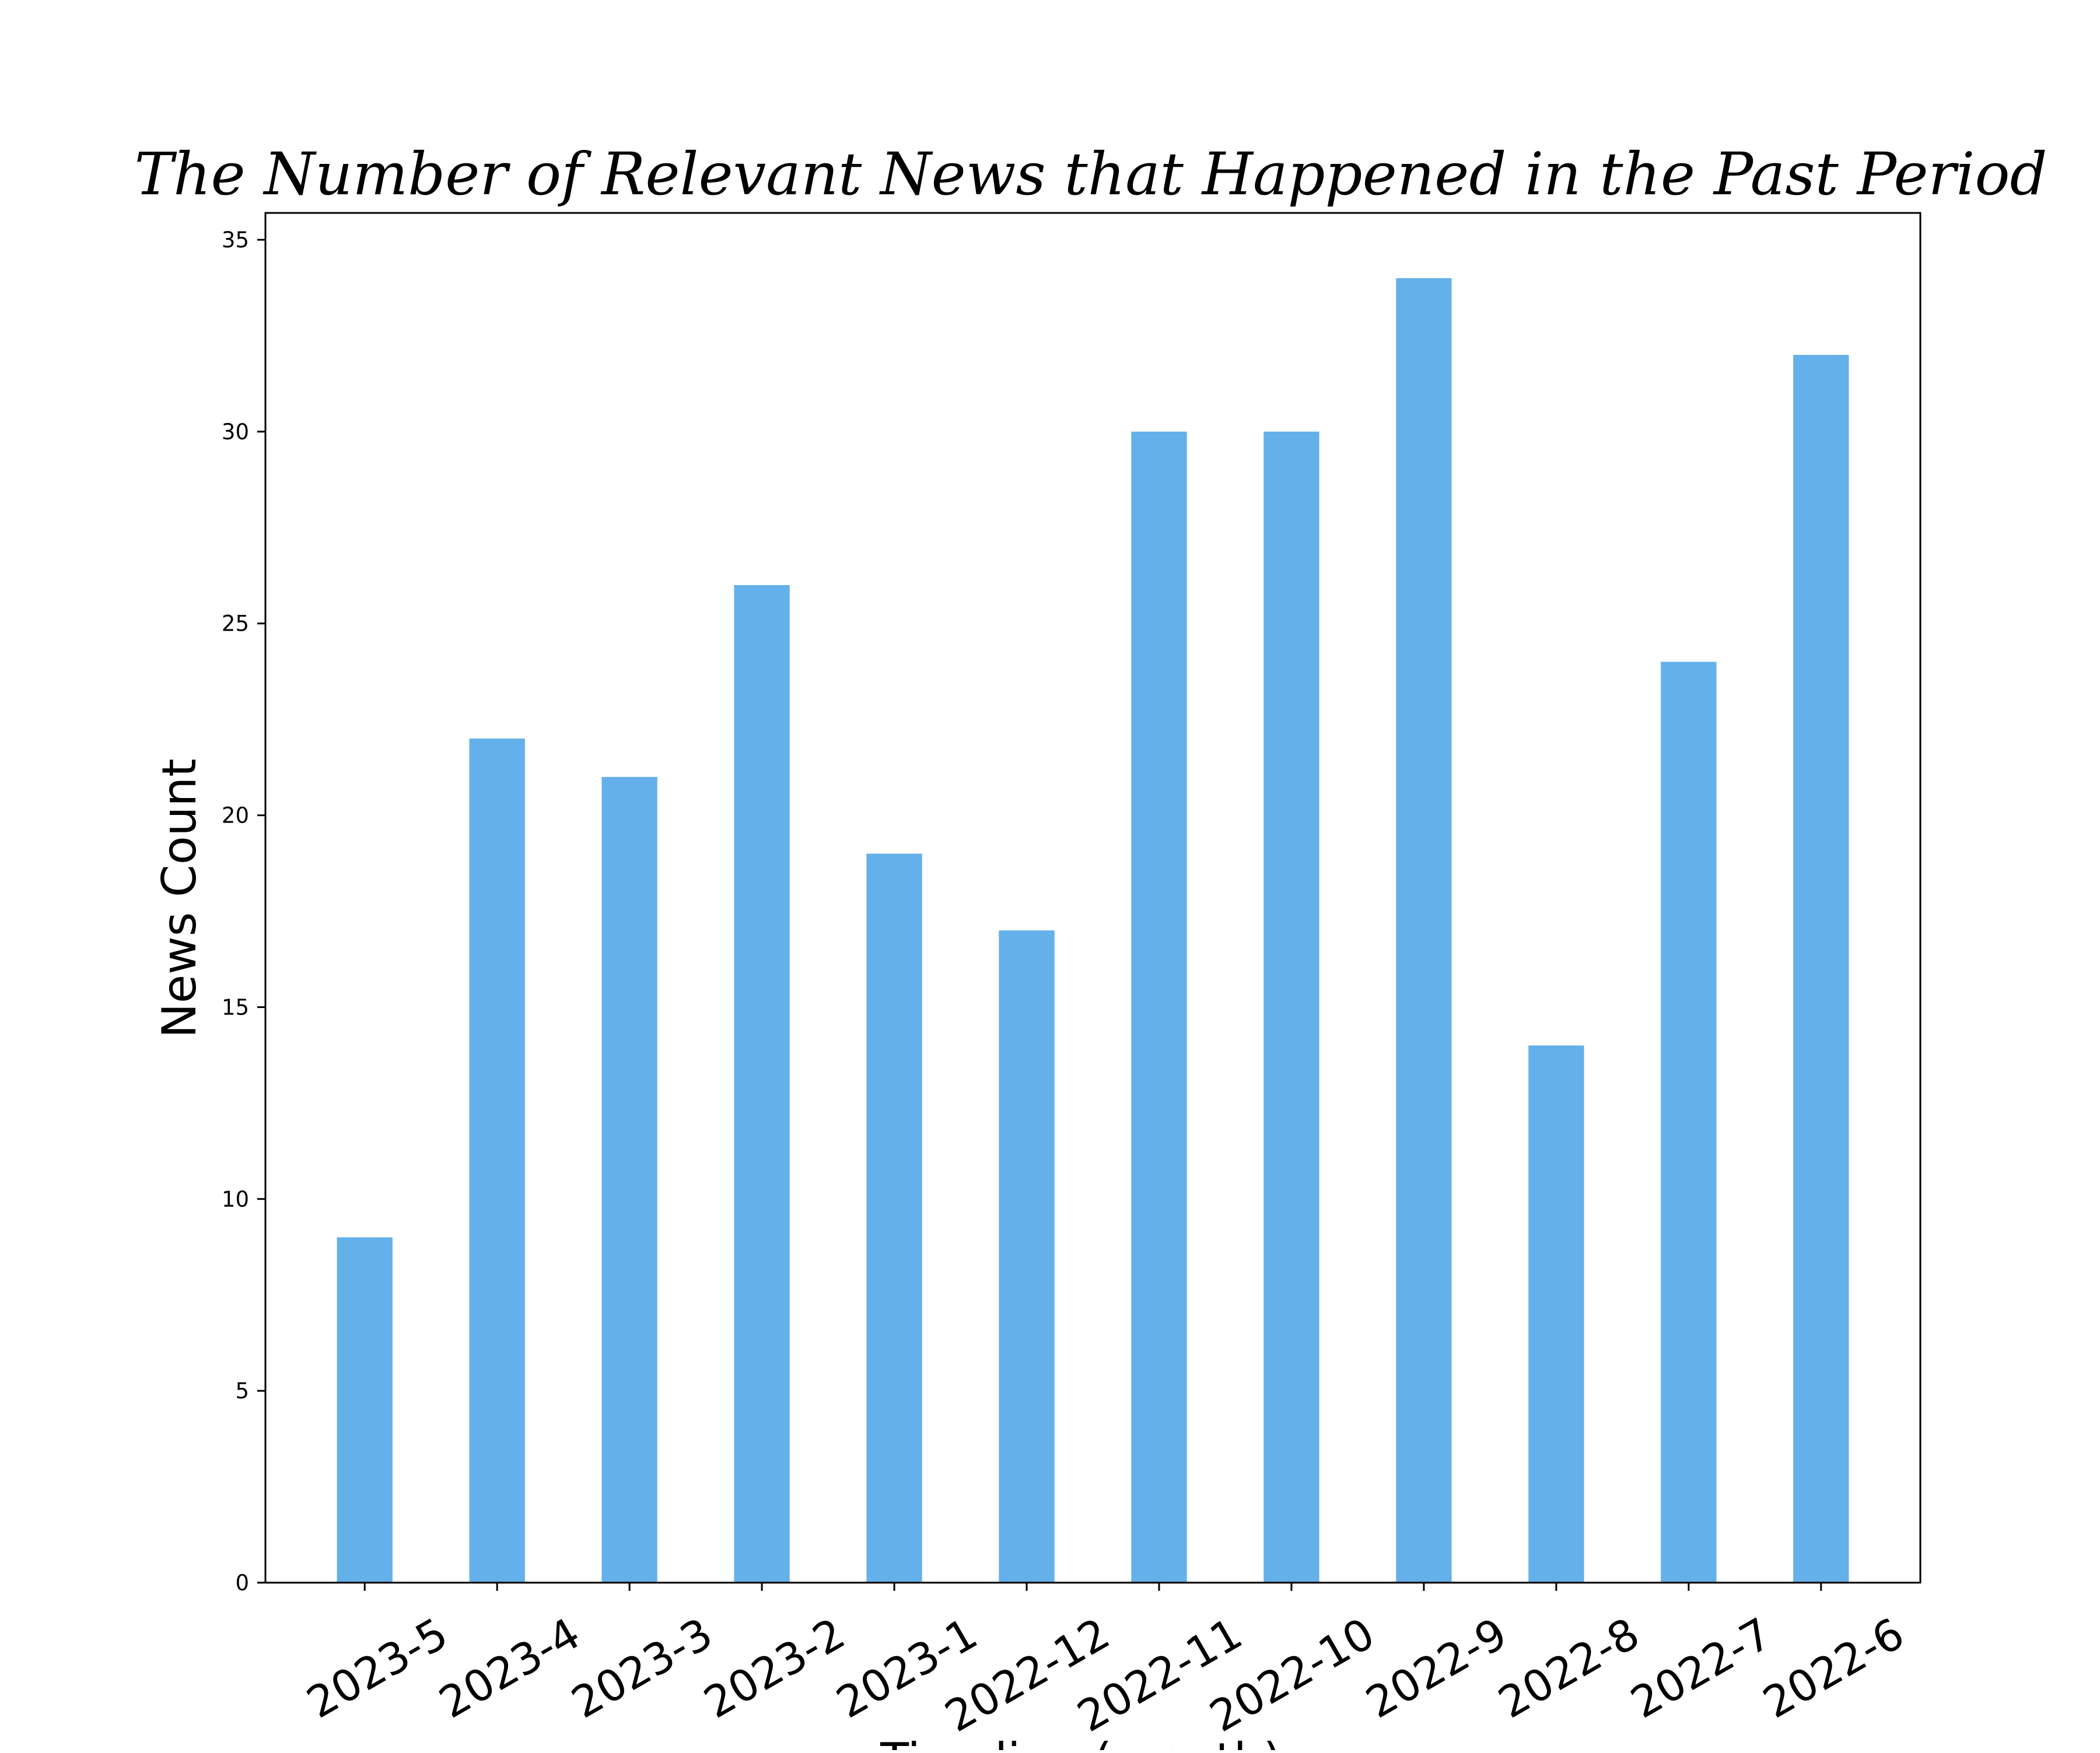 The height and width of the screenshot is (1753, 2100). What do you see at coordinates (235, 432) in the screenshot?
I see `y-tick-label-30: 30` at bounding box center [235, 432].